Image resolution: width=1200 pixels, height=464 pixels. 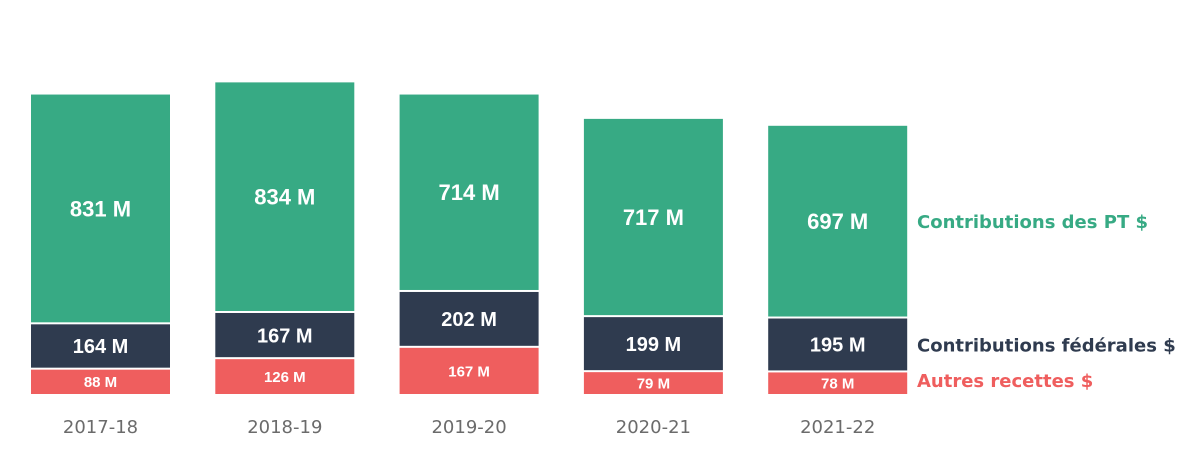 I want to click on data-label-contributions-des-pt-2021-22: 697 M, so click(x=837, y=221).